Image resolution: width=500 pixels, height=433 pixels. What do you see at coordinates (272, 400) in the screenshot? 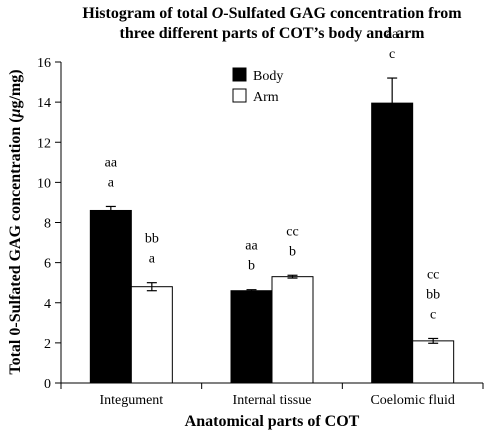
I see `x-tick-label: Internal tissue` at bounding box center [272, 400].